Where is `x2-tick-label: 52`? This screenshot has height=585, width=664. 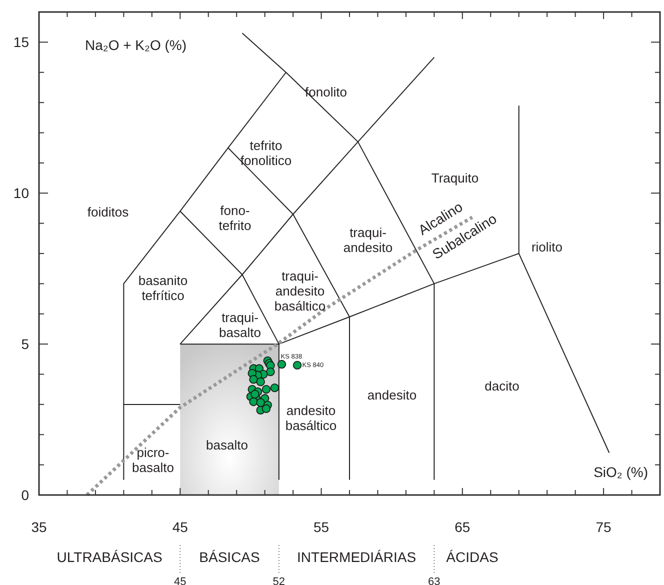
x2-tick-label: 52 is located at coordinates (279, 580).